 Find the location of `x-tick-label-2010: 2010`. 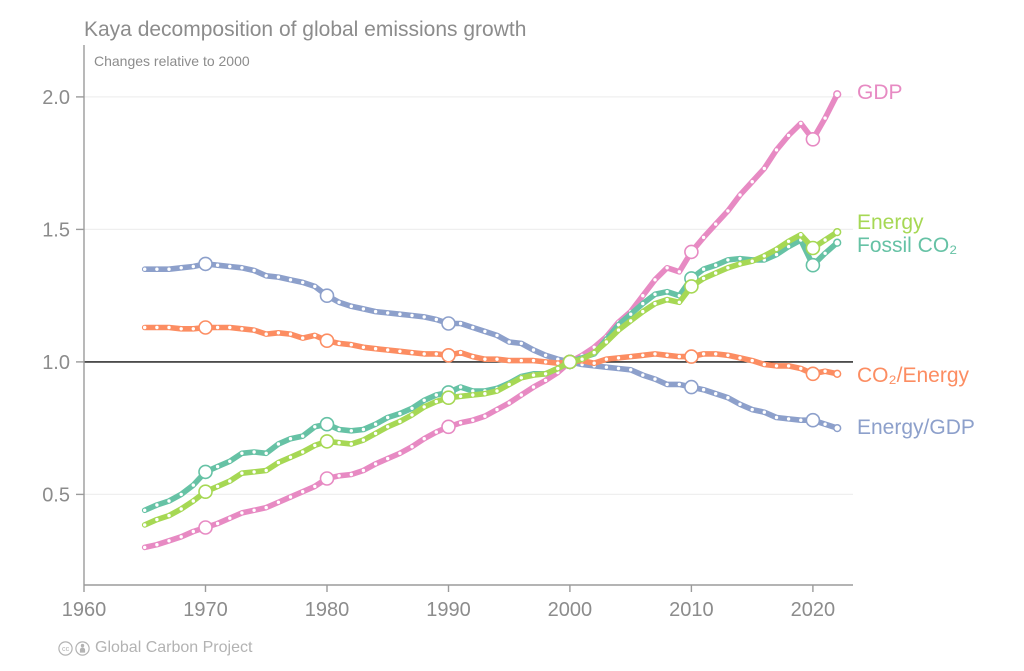

x-tick-label-2010: 2010 is located at coordinates (691, 610).